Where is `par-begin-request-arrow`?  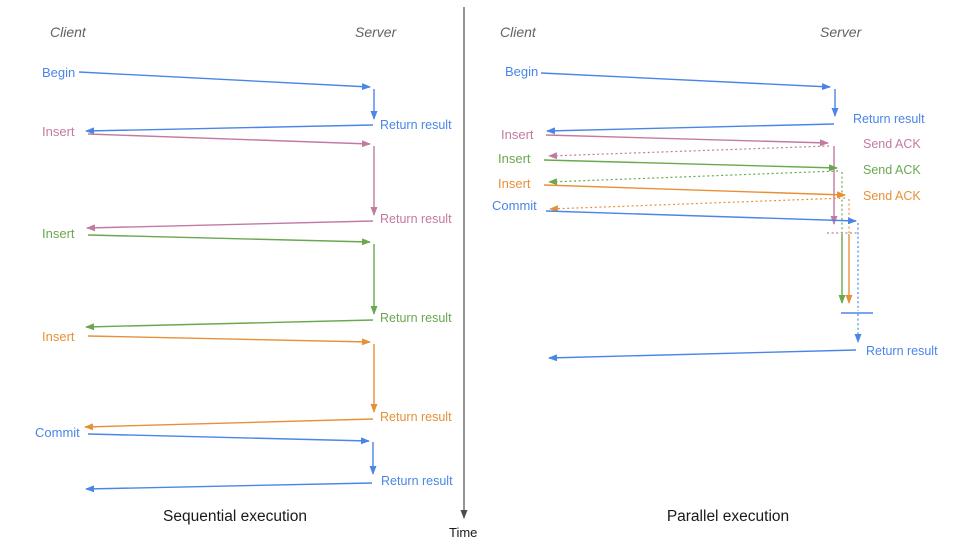 par-begin-request-arrow is located at coordinates (685, 81).